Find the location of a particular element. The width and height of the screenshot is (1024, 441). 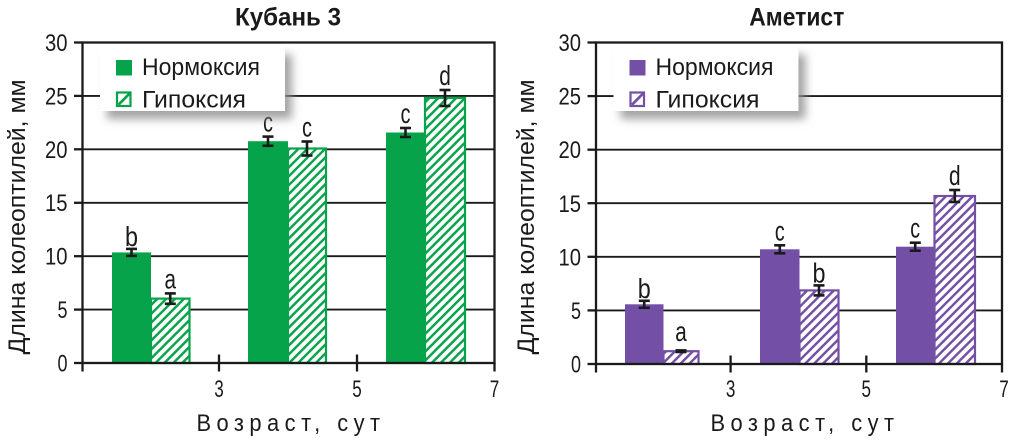

svg-text: Кубань 3 is located at coordinates (288, 18).